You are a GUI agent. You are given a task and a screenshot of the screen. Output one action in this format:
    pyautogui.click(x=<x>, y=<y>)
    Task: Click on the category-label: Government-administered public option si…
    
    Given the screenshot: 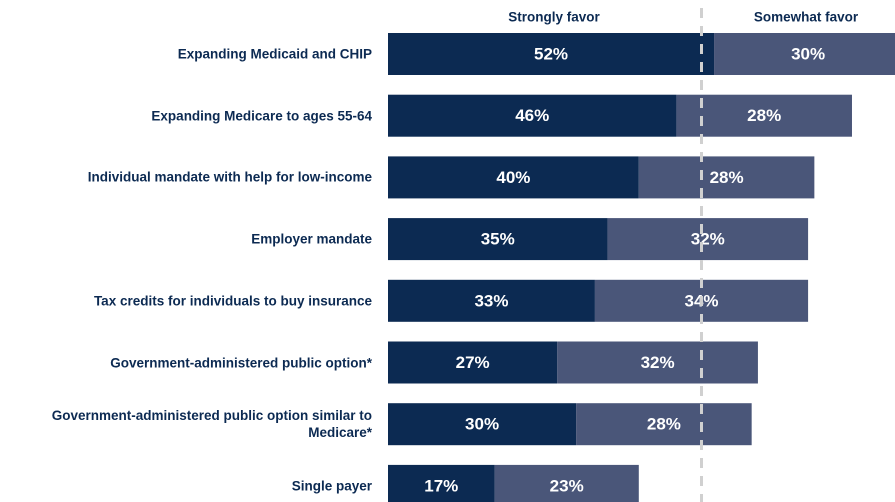 What is the action you would take?
    pyautogui.click(x=211, y=424)
    